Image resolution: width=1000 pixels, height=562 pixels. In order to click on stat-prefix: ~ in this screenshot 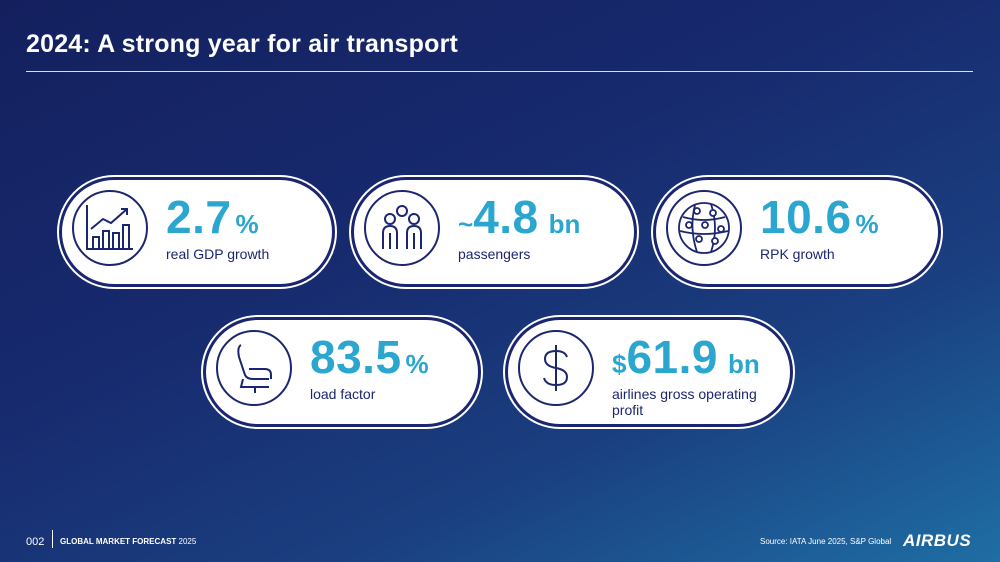, I will do `click(466, 224)`.